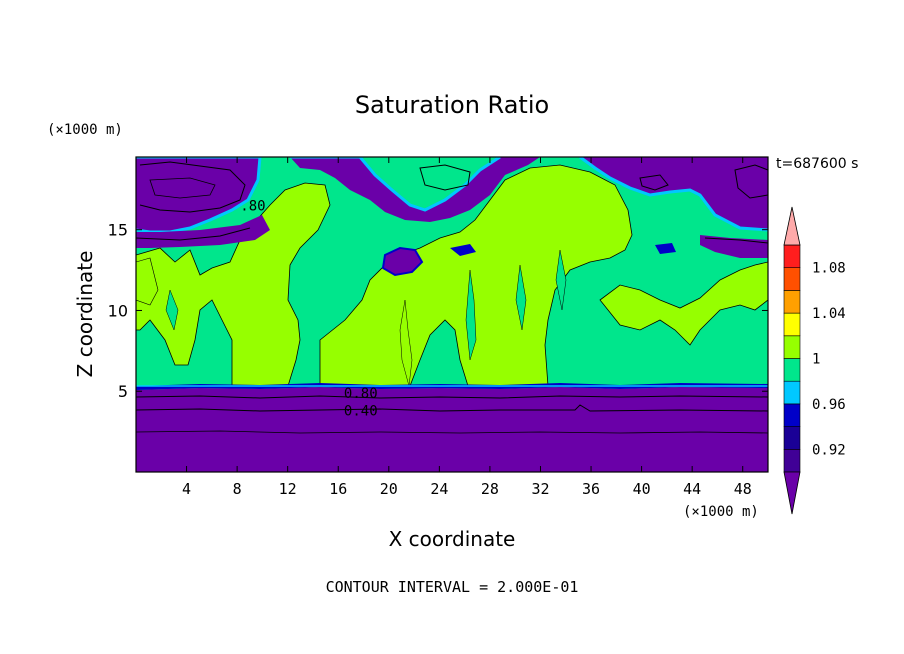  Describe the element at coordinates (389, 489) in the screenshot. I see `x-tick-label: 20` at that location.